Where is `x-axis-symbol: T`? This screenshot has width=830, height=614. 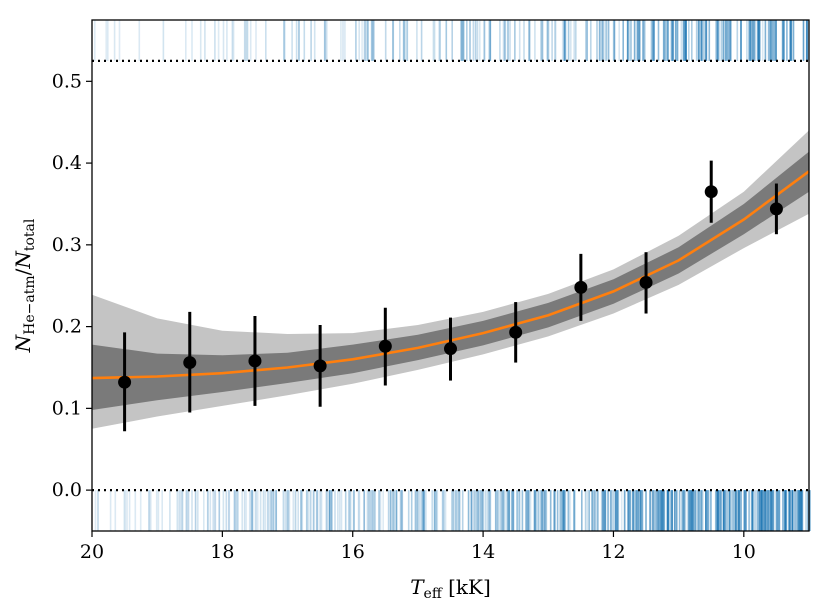 x-axis-symbol: T is located at coordinates (417, 587).